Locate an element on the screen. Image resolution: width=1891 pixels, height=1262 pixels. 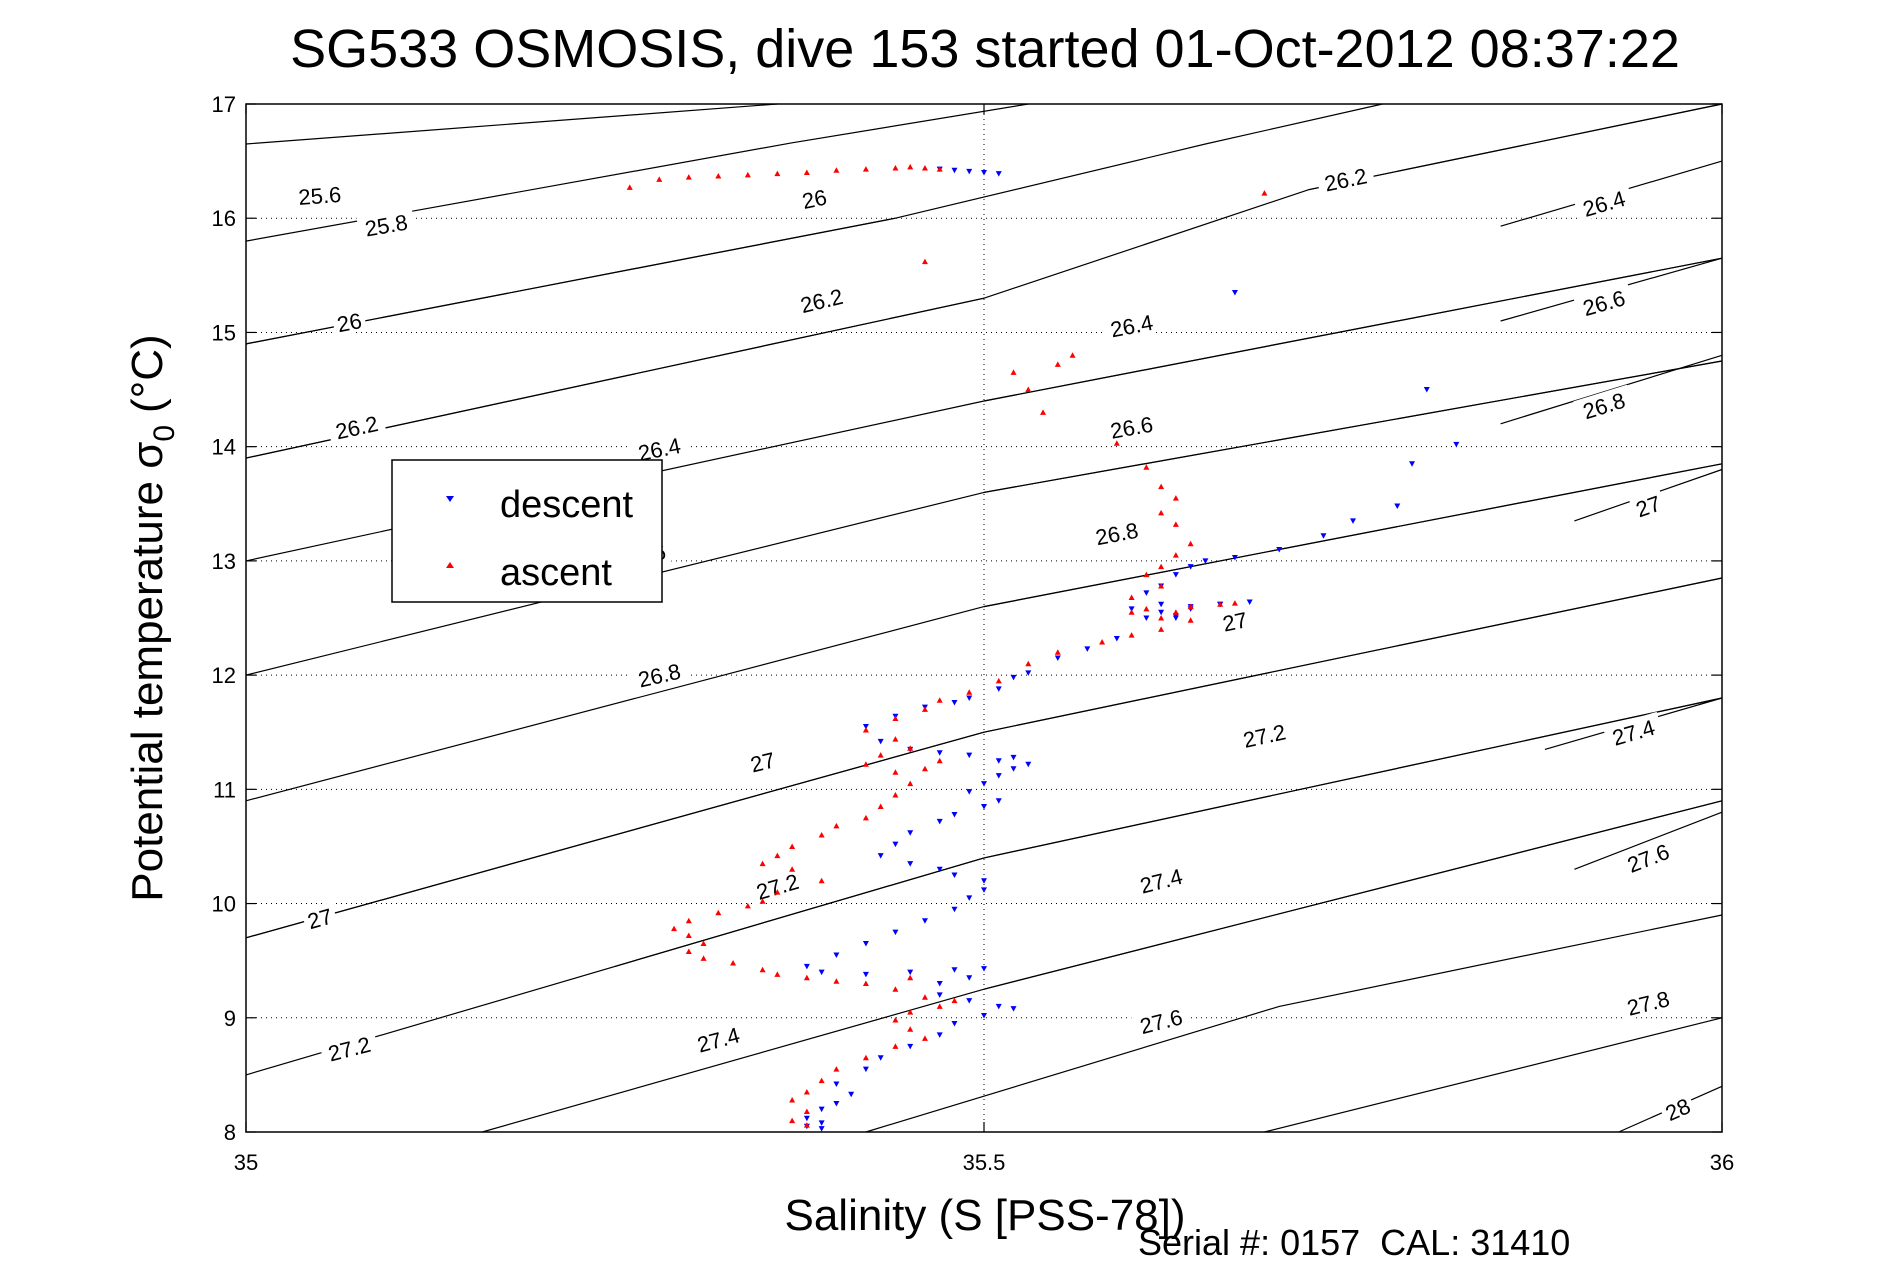
y-tick-label: 9 is located at coordinates (230, 1018).